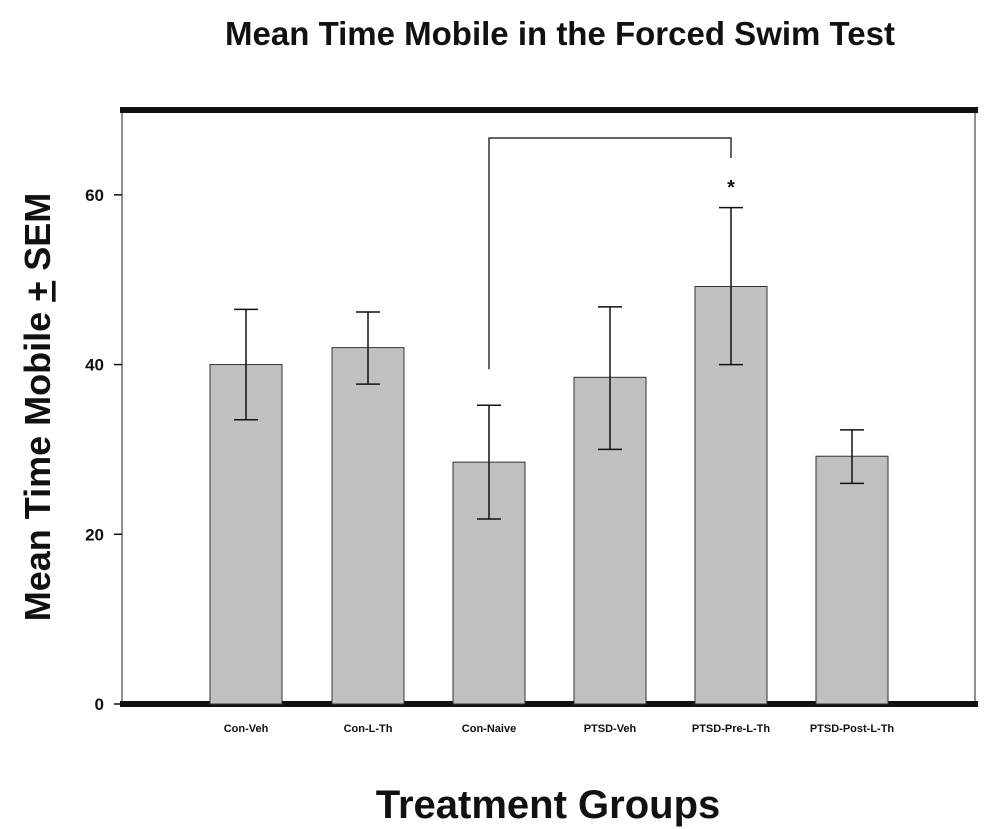 This screenshot has height=829, width=1000. What do you see at coordinates (368, 729) in the screenshot?
I see `x-tick-label-con-l-th: Con-L-Th` at bounding box center [368, 729].